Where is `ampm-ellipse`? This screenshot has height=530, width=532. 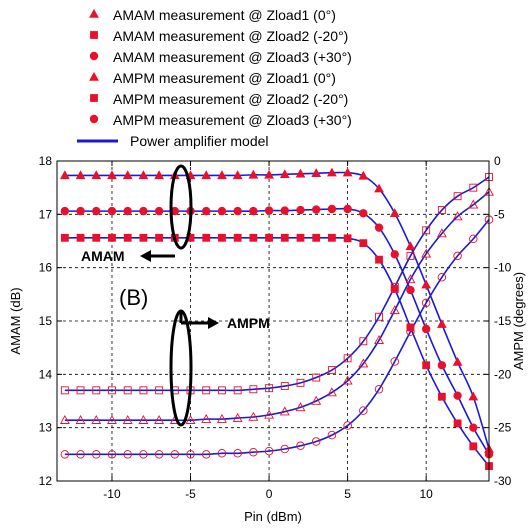 ampm-ellipse is located at coordinates (181, 368).